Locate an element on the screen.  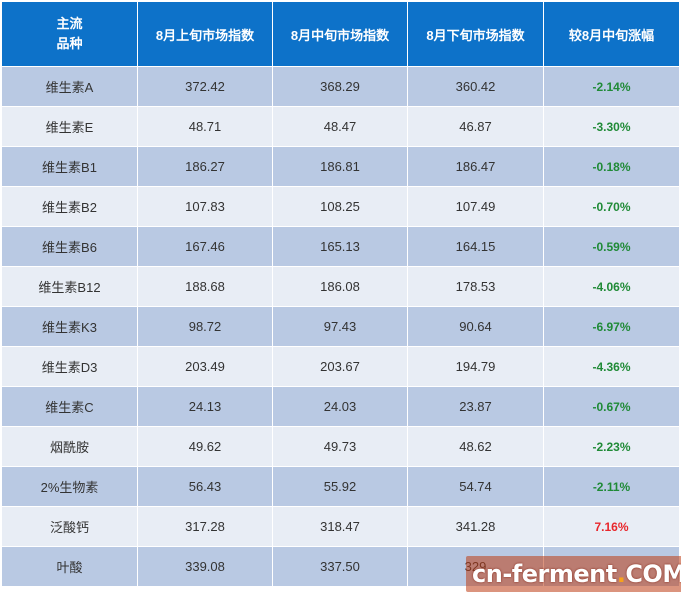
cell-late-august: 107.49 is located at coordinates (475, 206).